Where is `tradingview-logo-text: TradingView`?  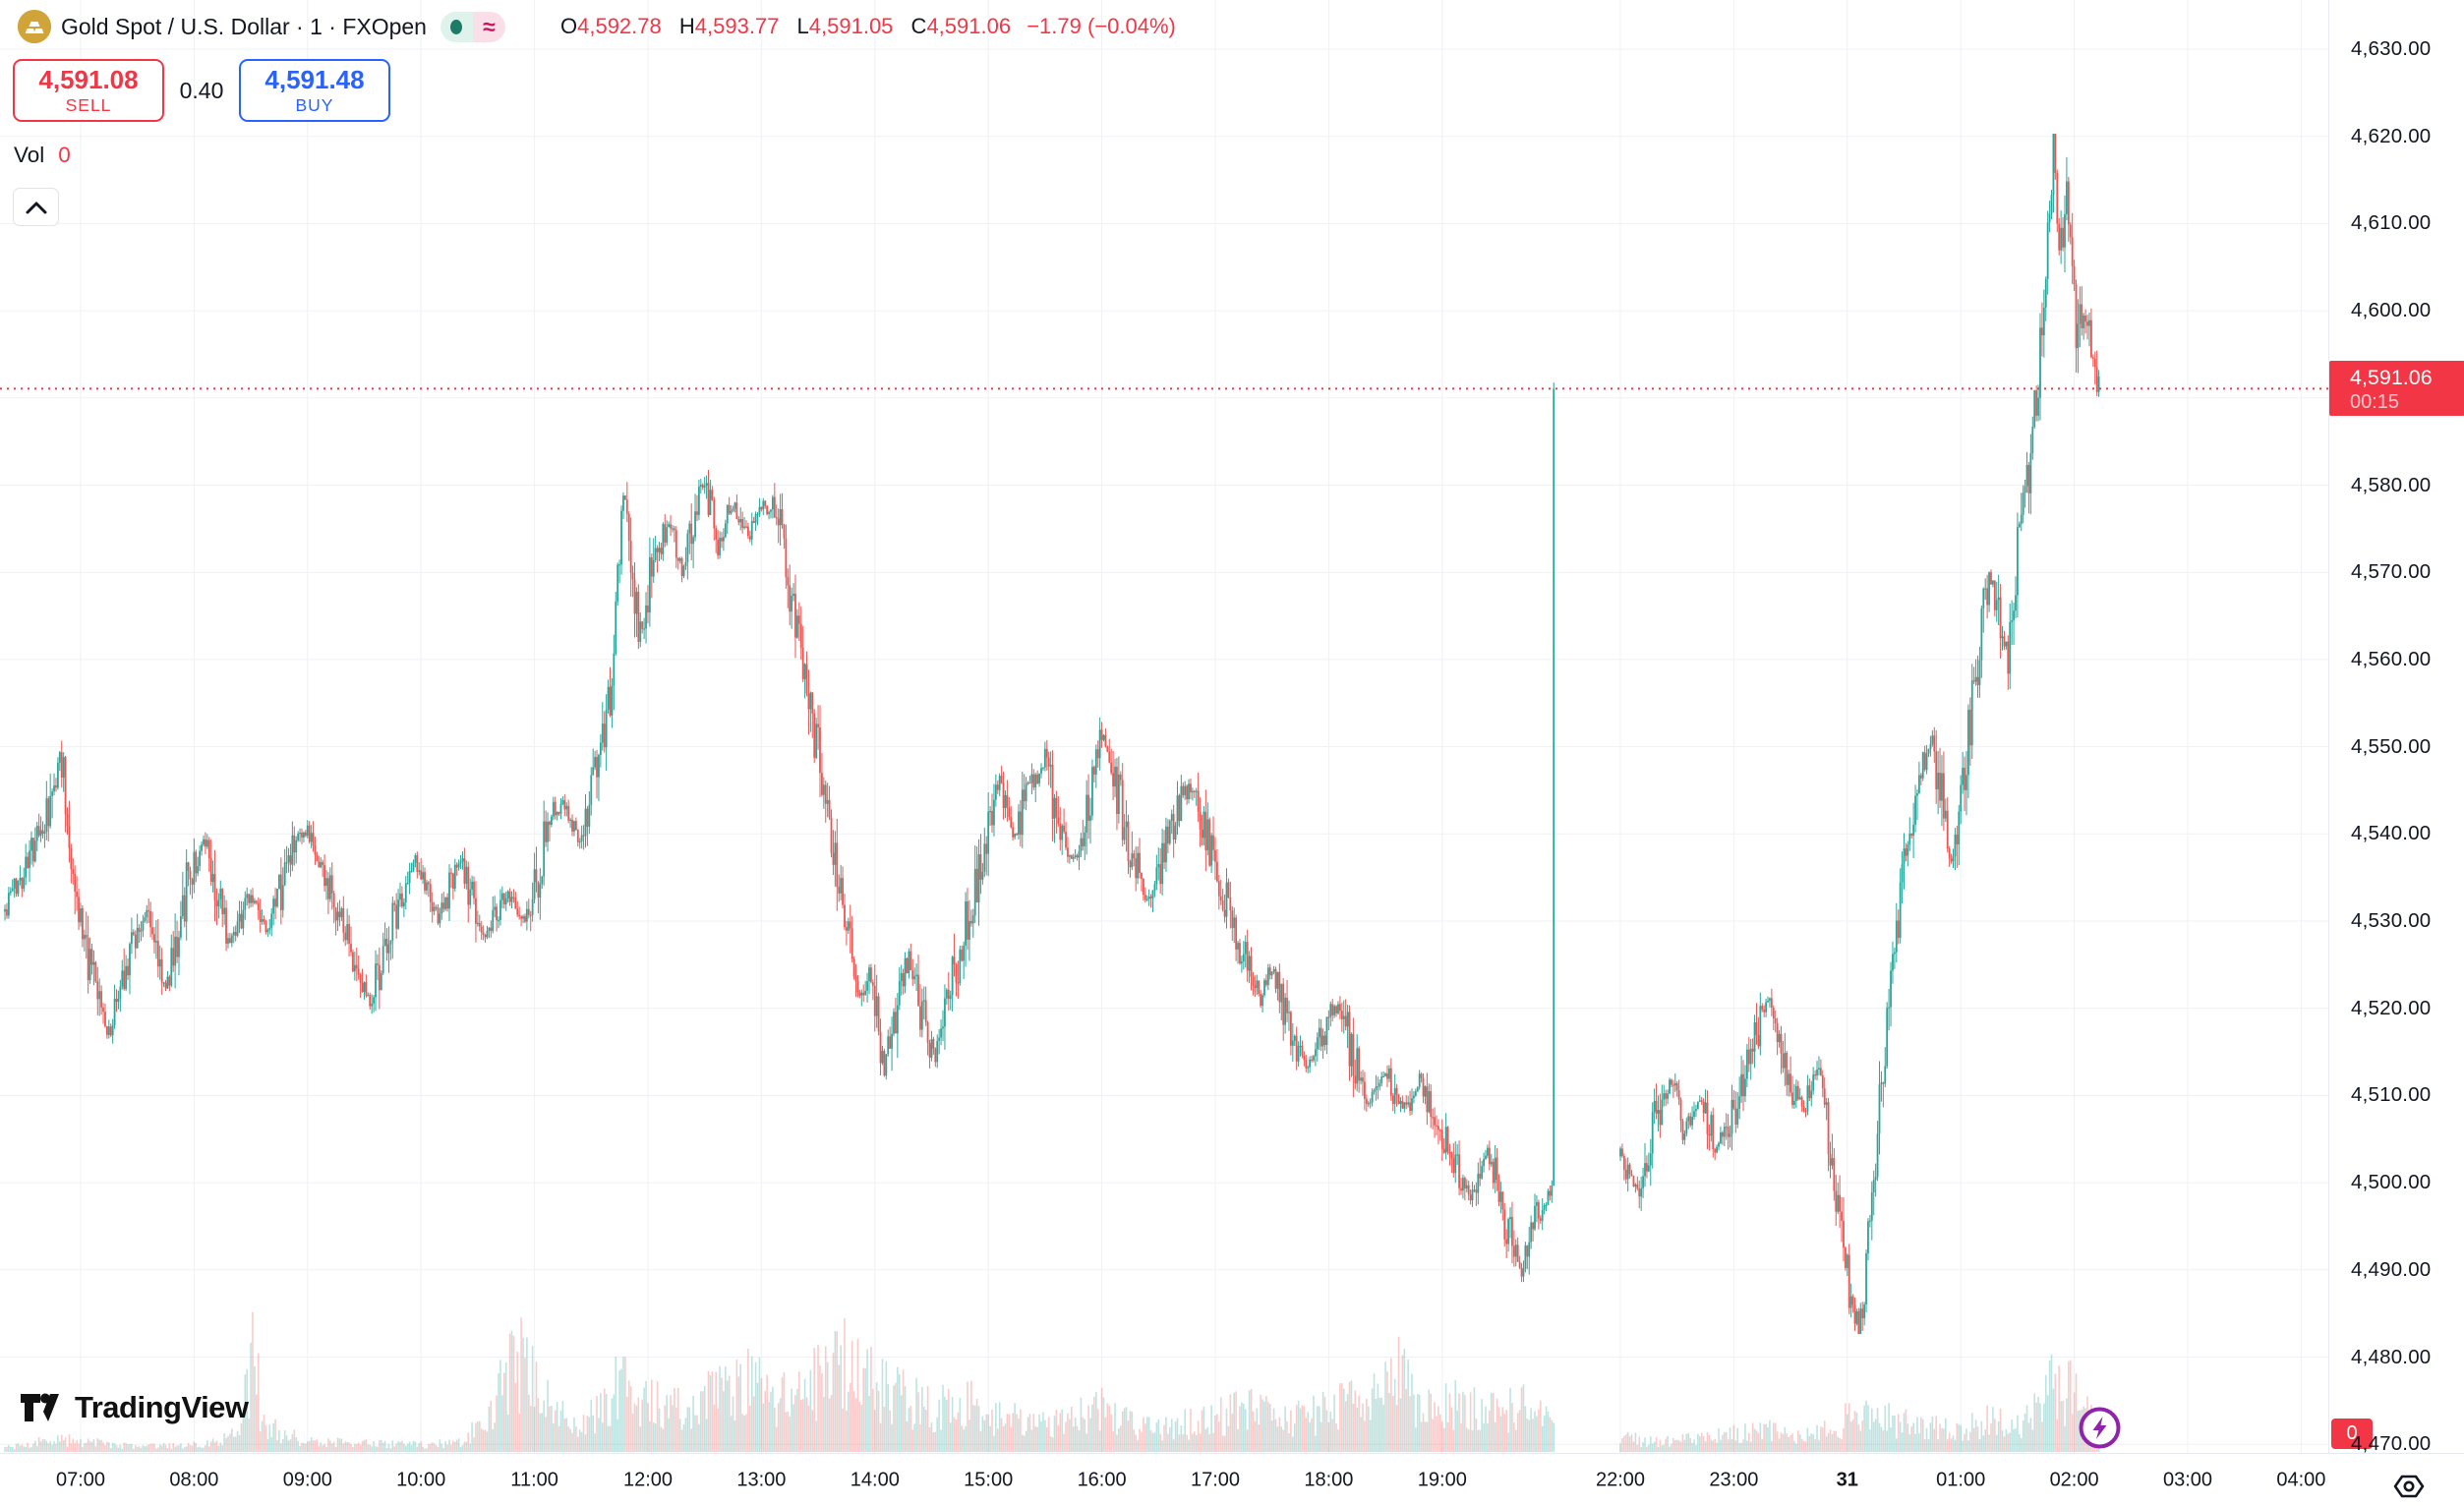 tradingview-logo-text: TradingView is located at coordinates (162, 1407).